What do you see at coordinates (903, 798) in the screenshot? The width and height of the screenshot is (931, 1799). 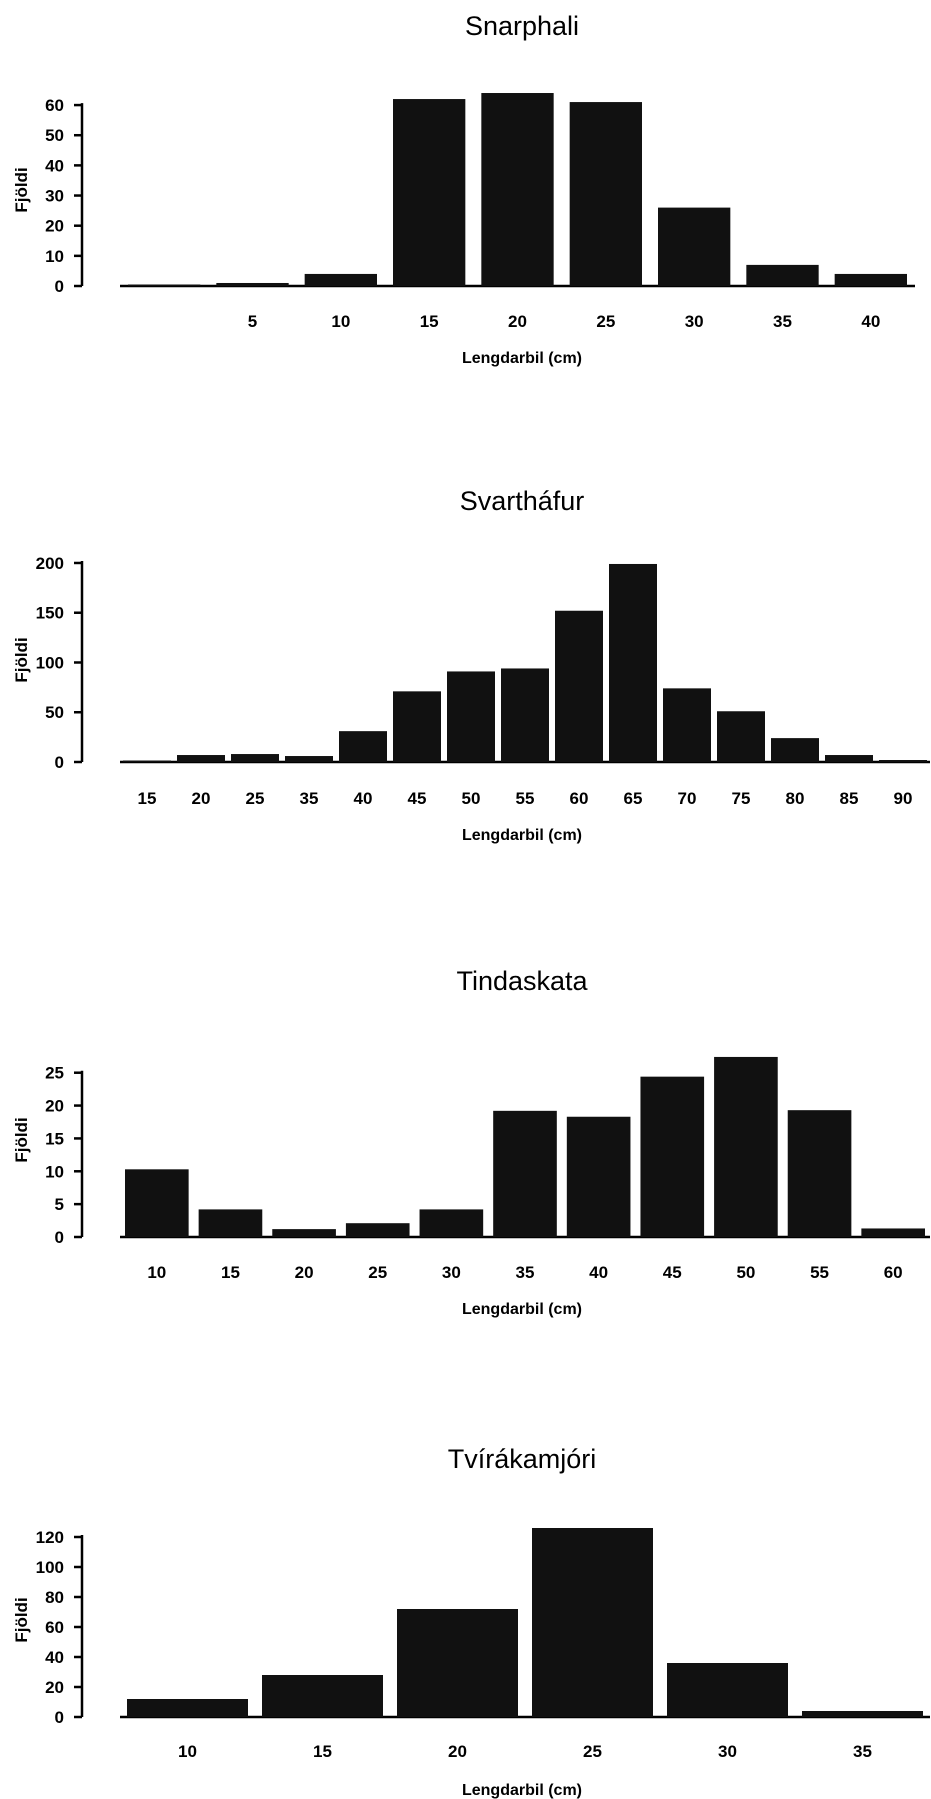 I see `x-tick-label: 90` at bounding box center [903, 798].